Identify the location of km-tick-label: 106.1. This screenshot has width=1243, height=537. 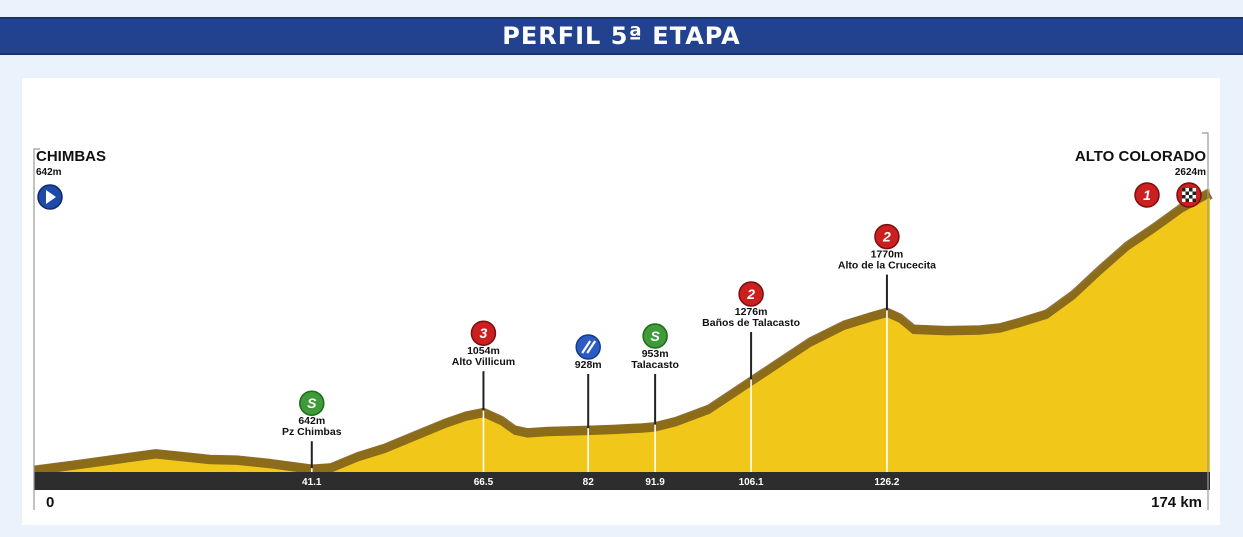
(751, 482).